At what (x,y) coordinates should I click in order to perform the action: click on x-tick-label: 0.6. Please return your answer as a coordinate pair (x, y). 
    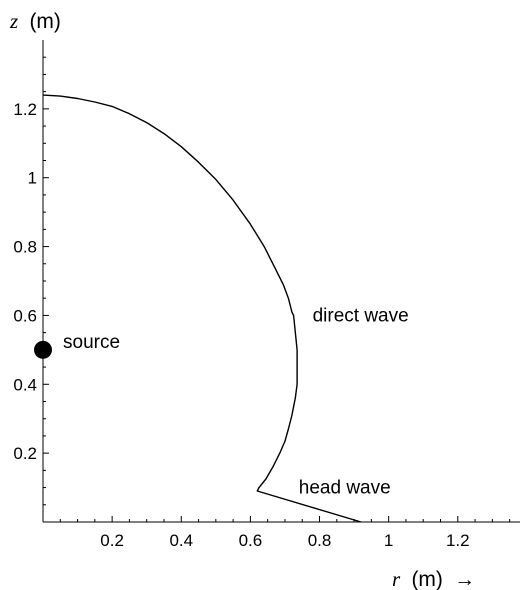
    Looking at the image, I should click on (251, 540).